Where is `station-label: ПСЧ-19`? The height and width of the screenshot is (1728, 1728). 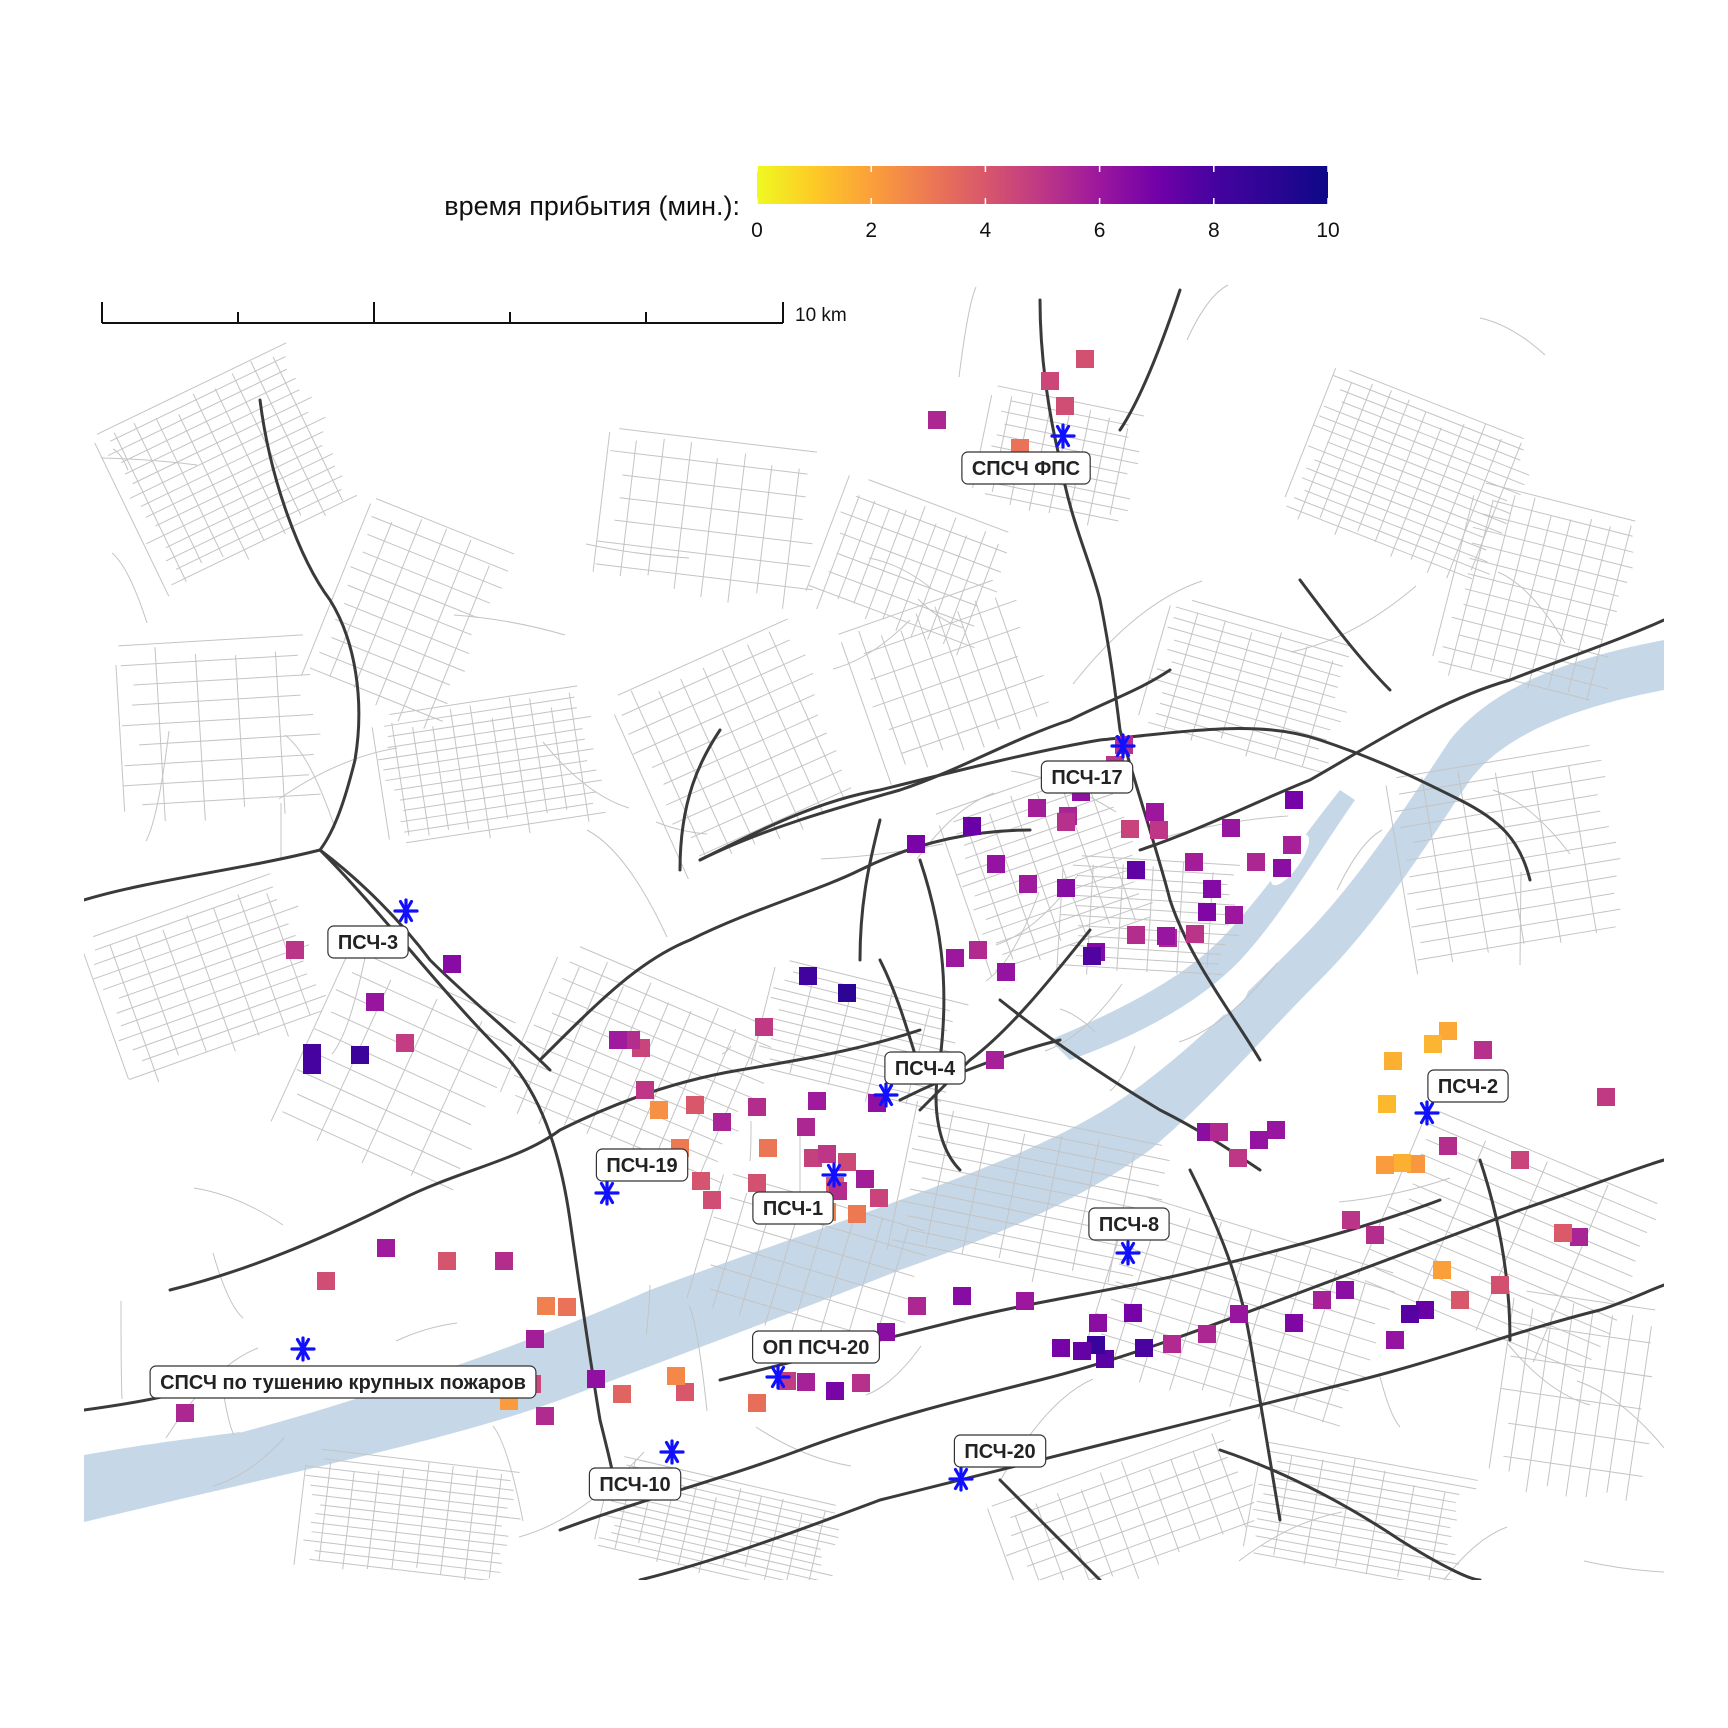
station-label: ПСЧ-19 is located at coordinates (642, 1165).